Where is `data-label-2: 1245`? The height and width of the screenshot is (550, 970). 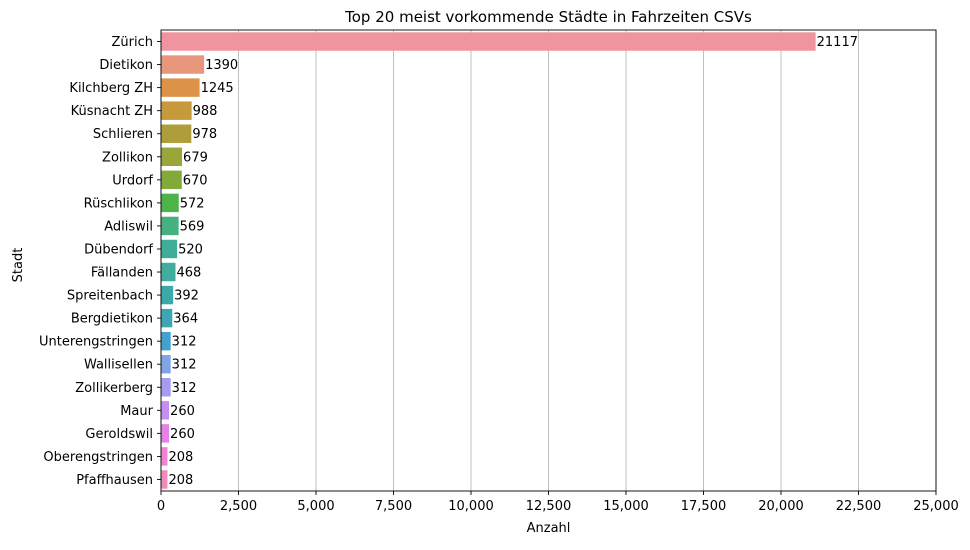 data-label-2: 1245 is located at coordinates (217, 88).